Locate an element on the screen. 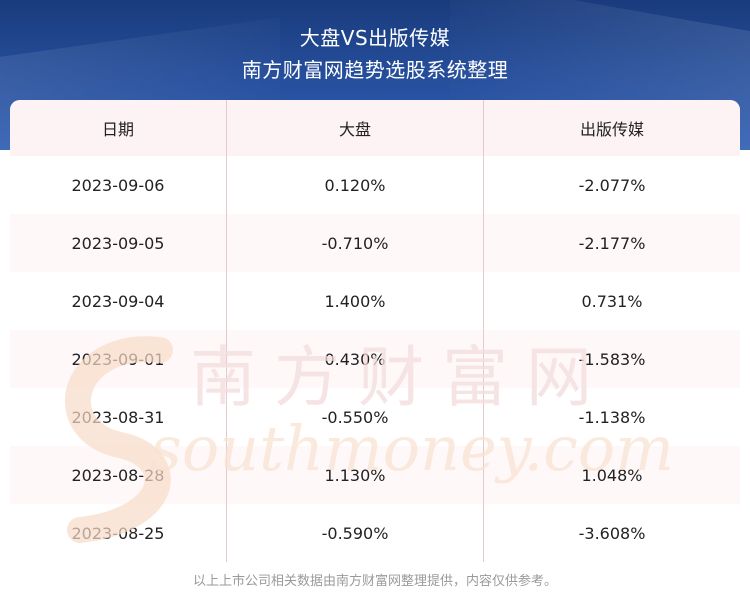 The height and width of the screenshot is (606, 750). stock-change-cell: -3.608% is located at coordinates (612, 533).